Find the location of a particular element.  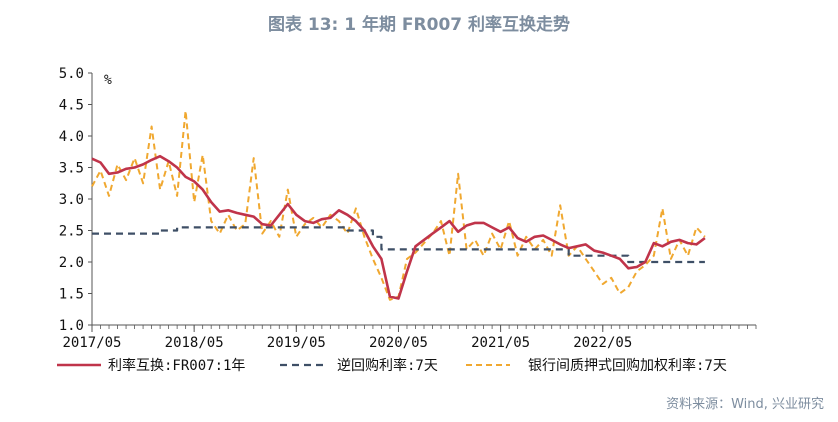

x-tick-label: 2020/05 is located at coordinates (398, 343).